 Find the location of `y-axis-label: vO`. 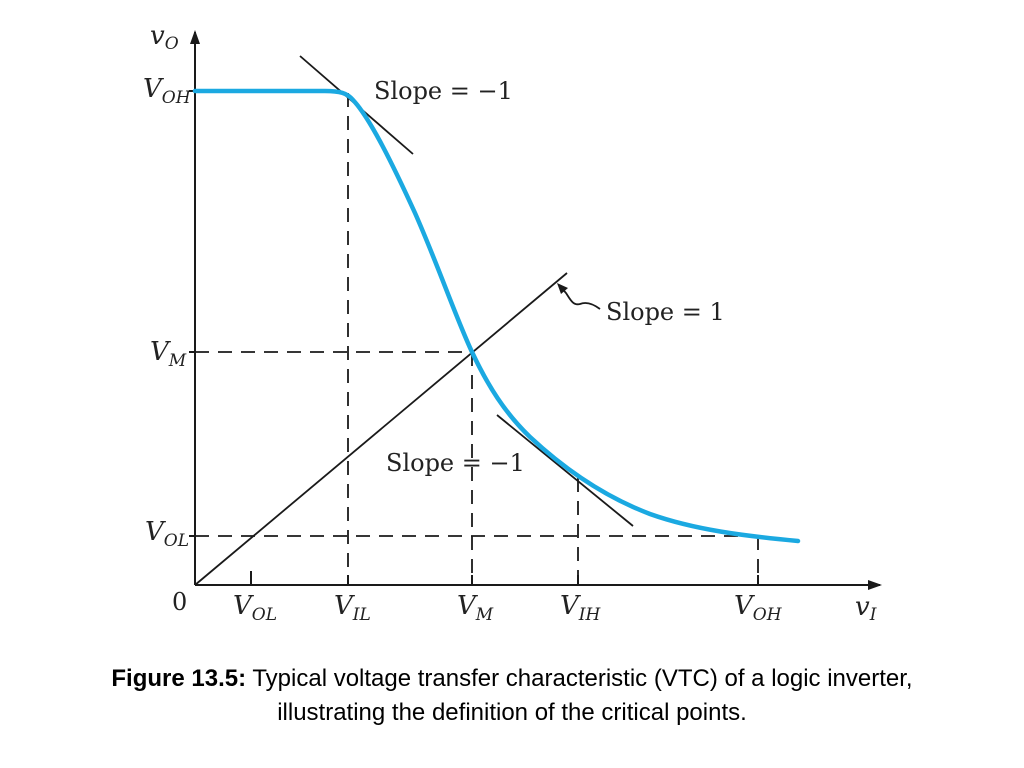

y-axis-label: vO is located at coordinates (164, 37).